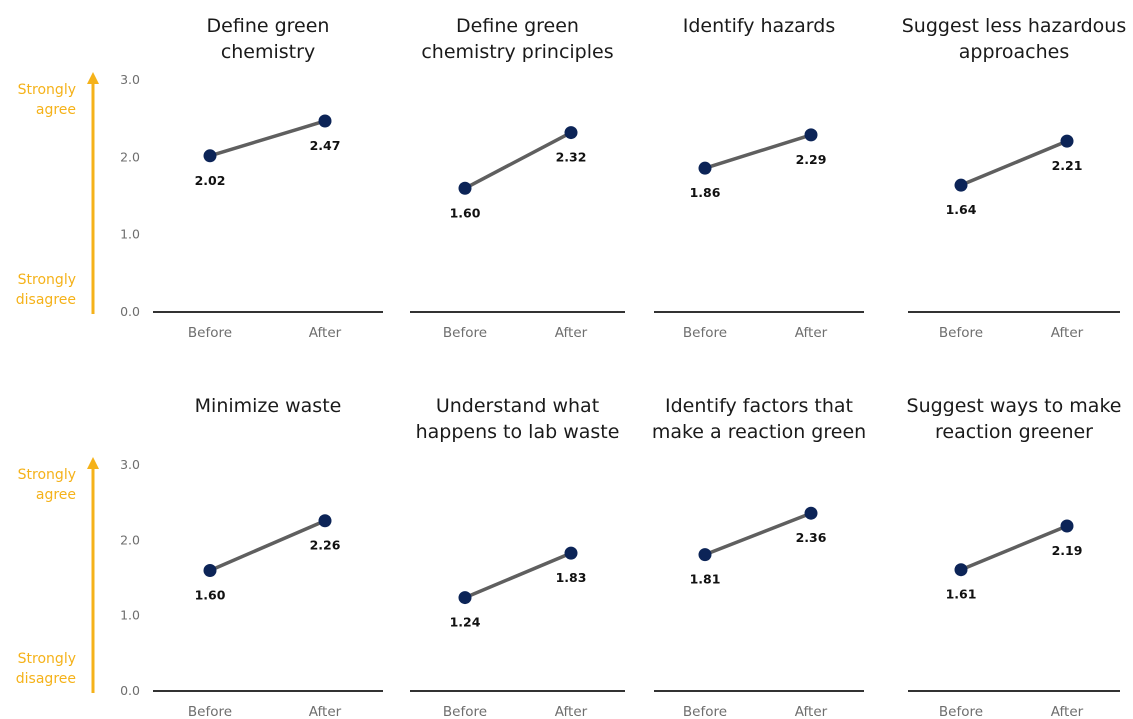 The height and width of the screenshot is (719, 1133). What do you see at coordinates (325, 145) in the screenshot?
I see `data-label: 2.47` at bounding box center [325, 145].